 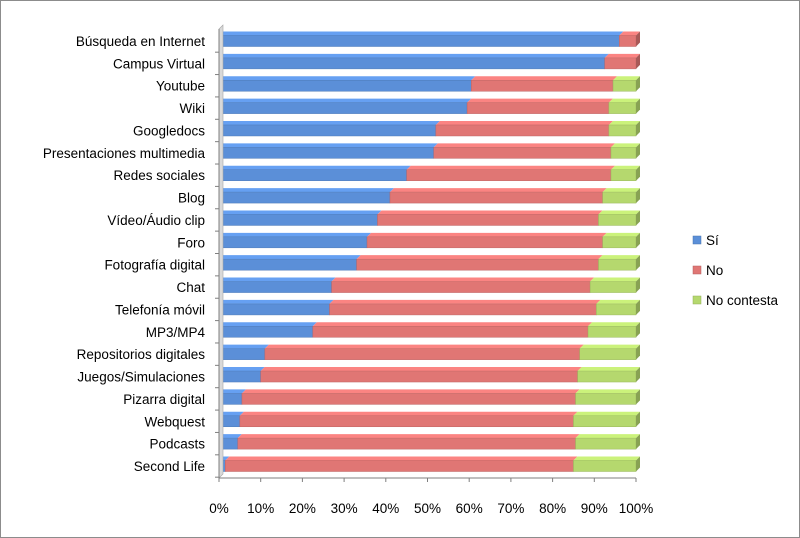 I want to click on x-tick-label: 10%, so click(x=260, y=508).